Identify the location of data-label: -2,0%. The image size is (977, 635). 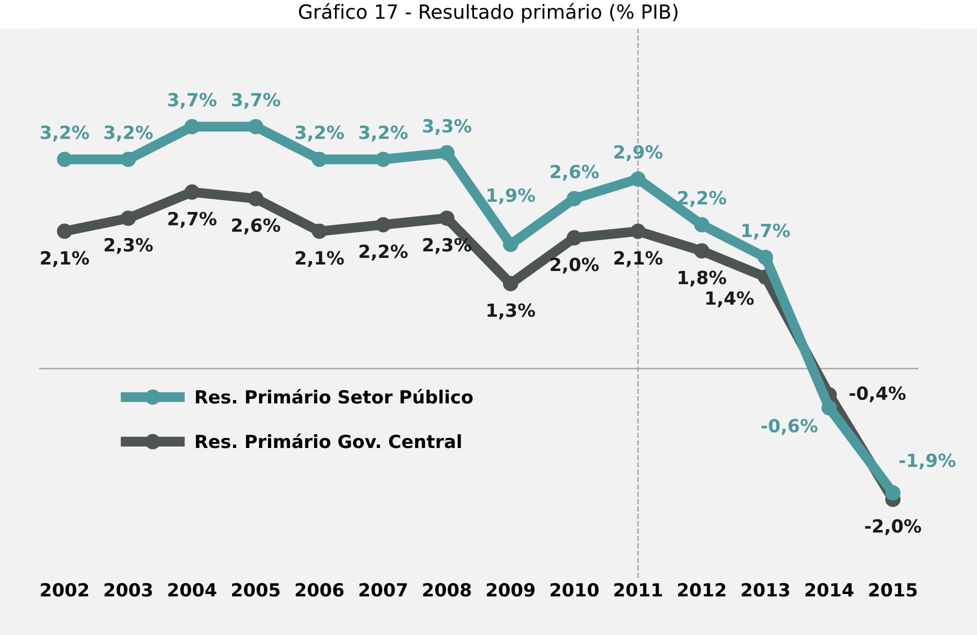
(893, 527).